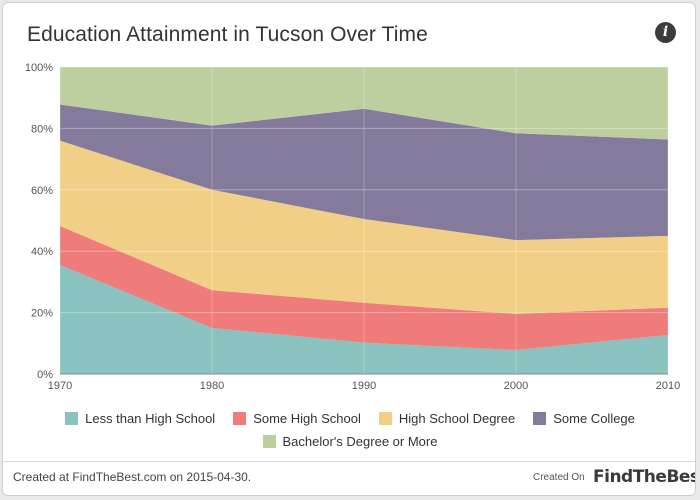  Describe the element at coordinates (42, 252) in the screenshot. I see `y-tick-label: 40%` at that location.